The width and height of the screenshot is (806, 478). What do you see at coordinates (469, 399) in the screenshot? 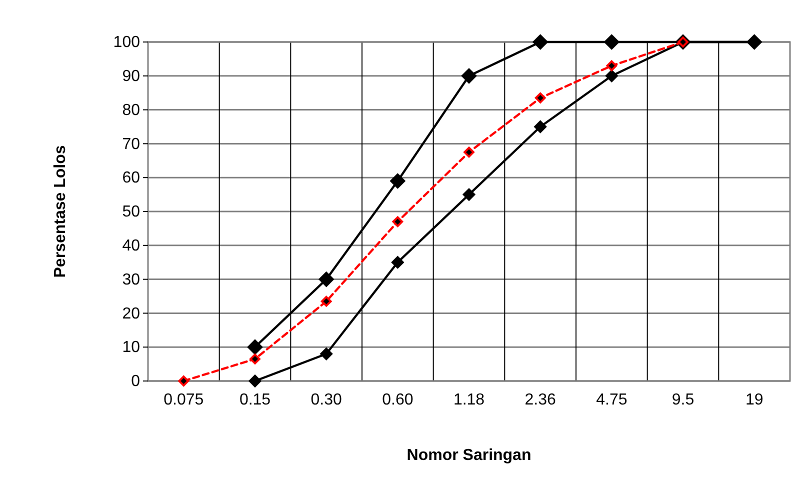
I see `x-tick-label: 1.18` at bounding box center [469, 399].